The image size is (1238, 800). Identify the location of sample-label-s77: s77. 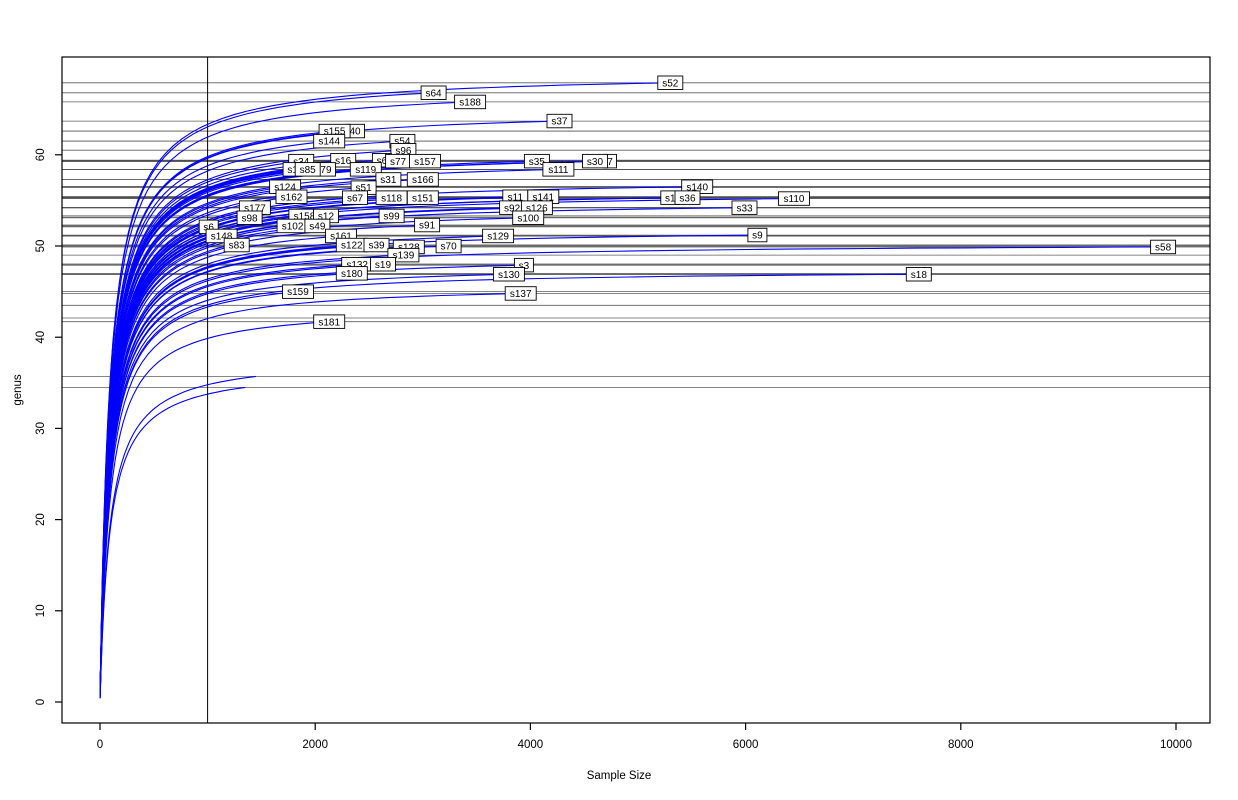
(398, 161).